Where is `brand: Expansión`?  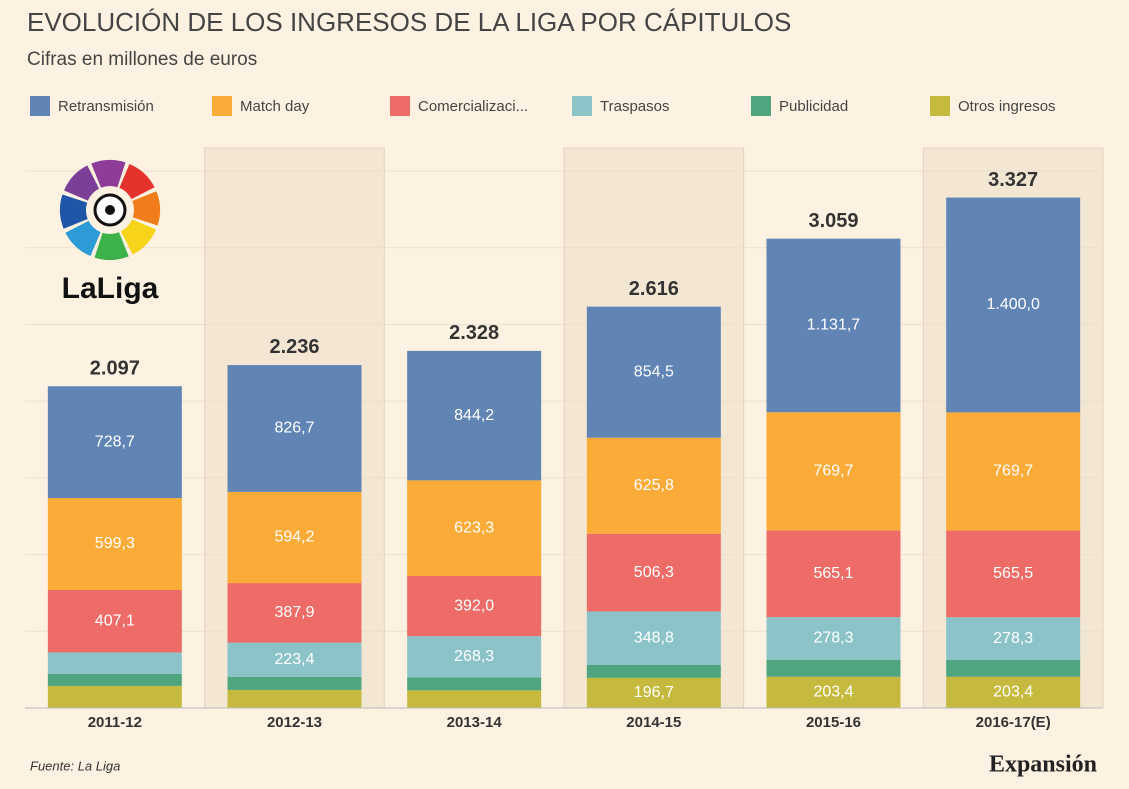 brand: Expansión is located at coordinates (1043, 765).